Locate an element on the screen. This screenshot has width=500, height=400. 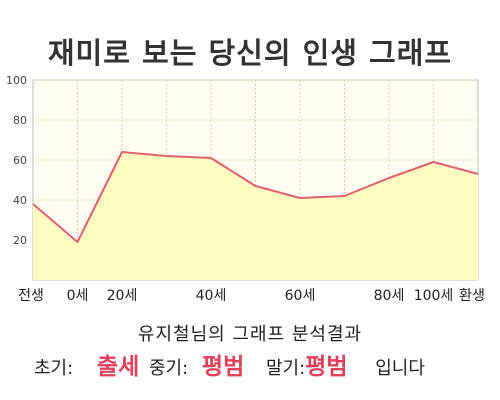
chart-title: 재미로 보는 당신의 인생 그래프 is located at coordinates (250, 53).